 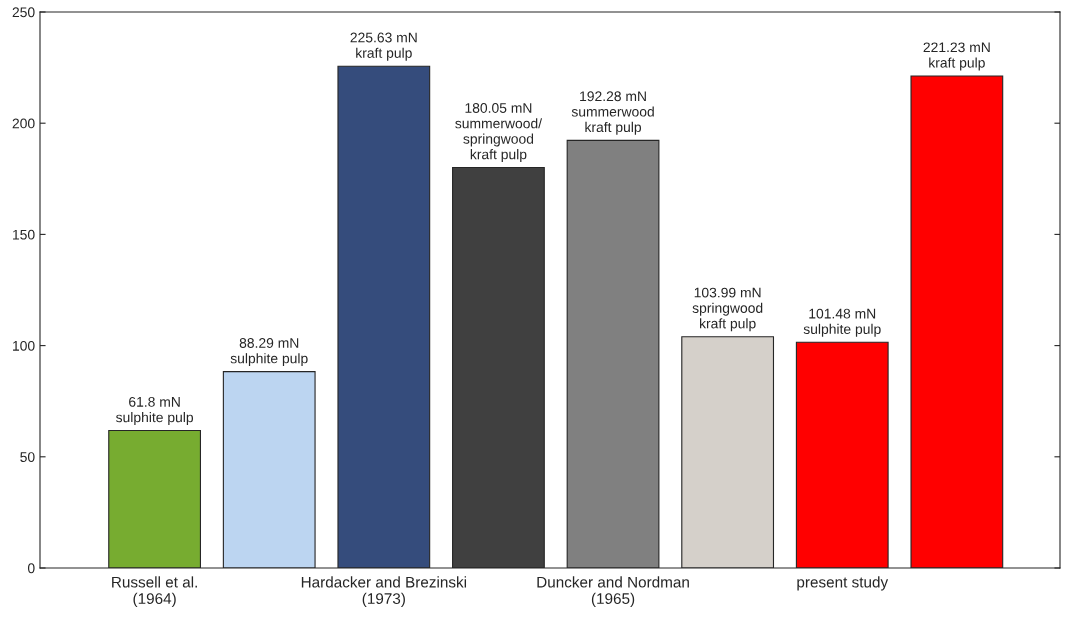 I want to click on data-label: 180.05 mN summerwood/ springwood kraft pulp, so click(x=499, y=133).